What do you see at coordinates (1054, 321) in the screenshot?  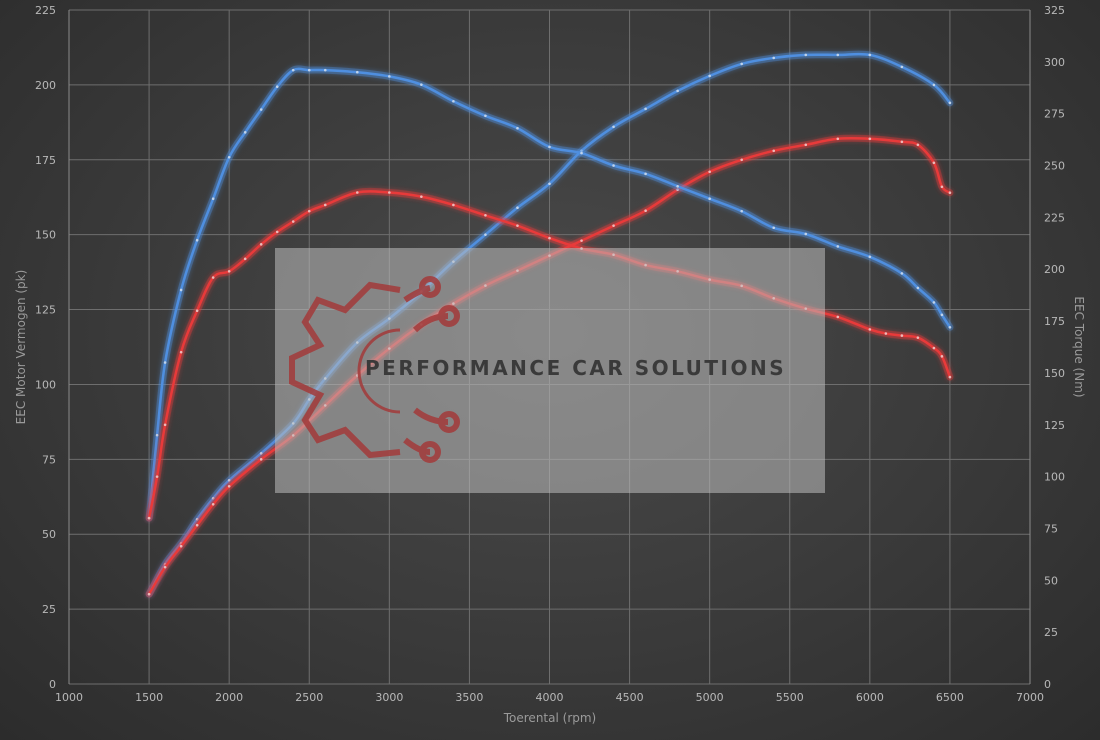 I see `right-tick-label: 175` at bounding box center [1054, 321].